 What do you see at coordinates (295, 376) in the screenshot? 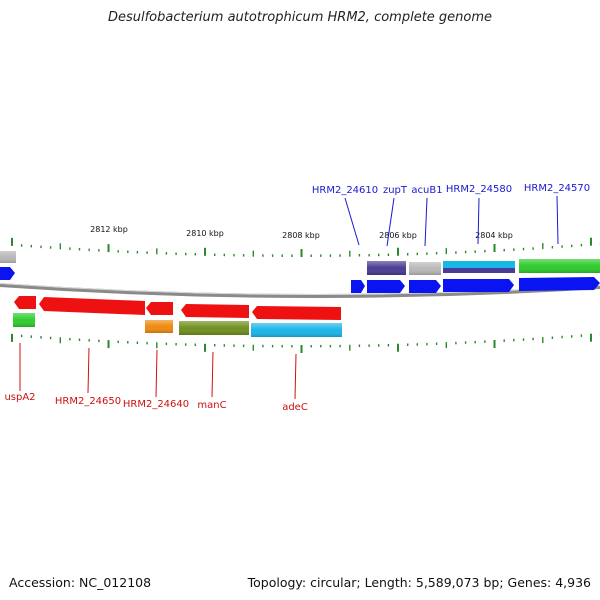
I see `leader-adeC` at bounding box center [295, 376].